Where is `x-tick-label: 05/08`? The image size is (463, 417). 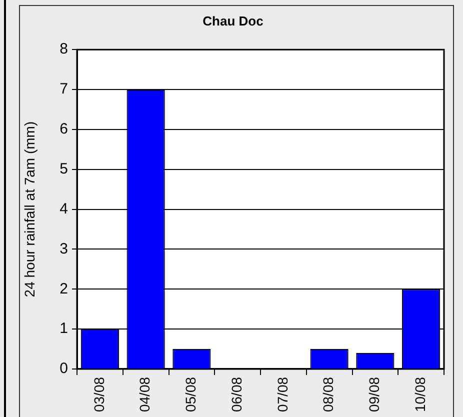 x-tick-label: 05/08 is located at coordinates (190, 394).